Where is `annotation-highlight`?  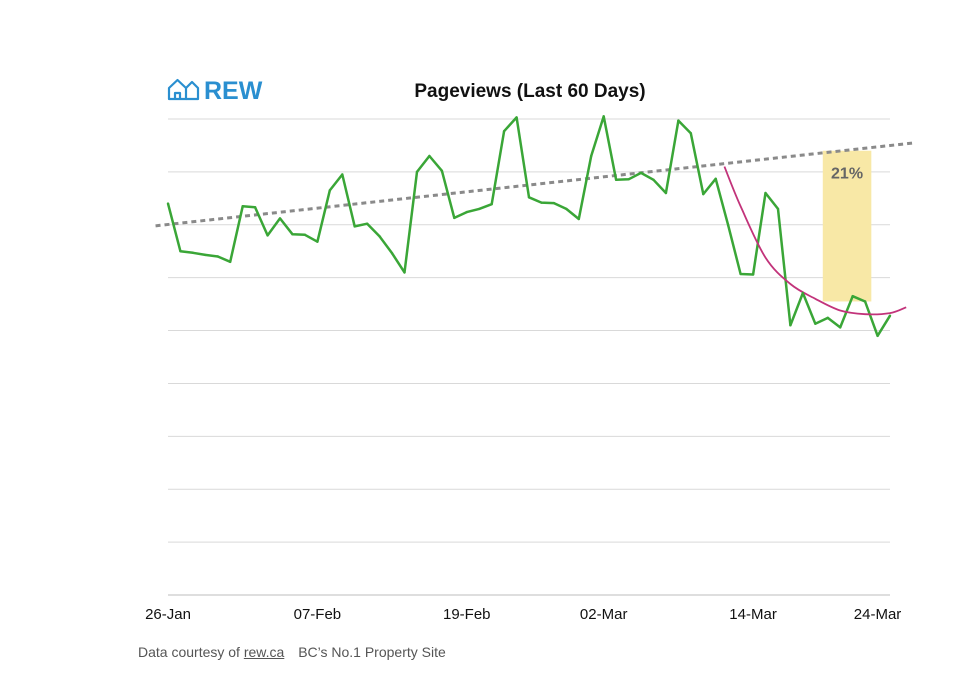 annotation-highlight is located at coordinates (847, 226).